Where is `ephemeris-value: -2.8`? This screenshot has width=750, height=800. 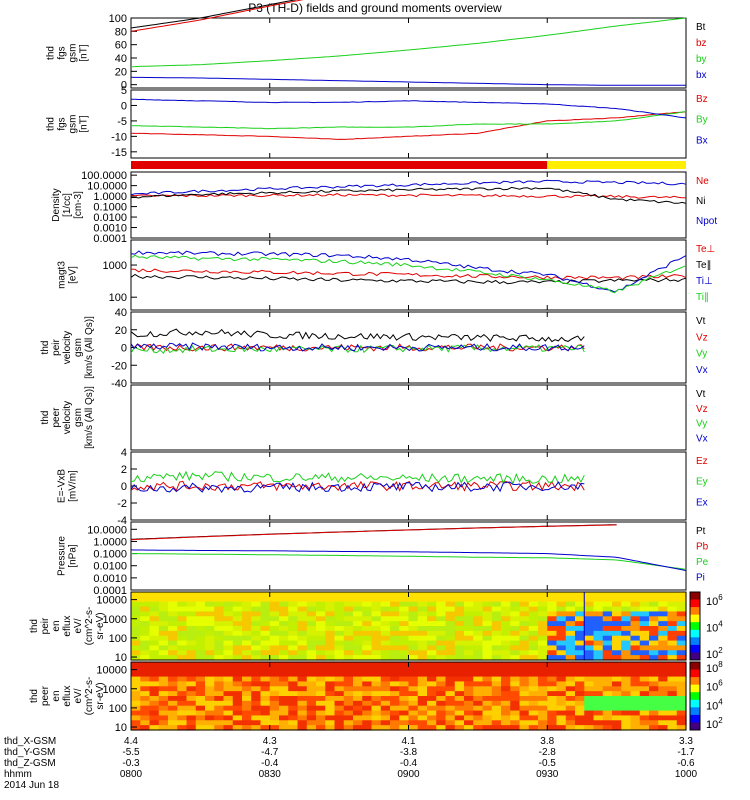
ephemeris-value: -2.8 is located at coordinates (548, 752).